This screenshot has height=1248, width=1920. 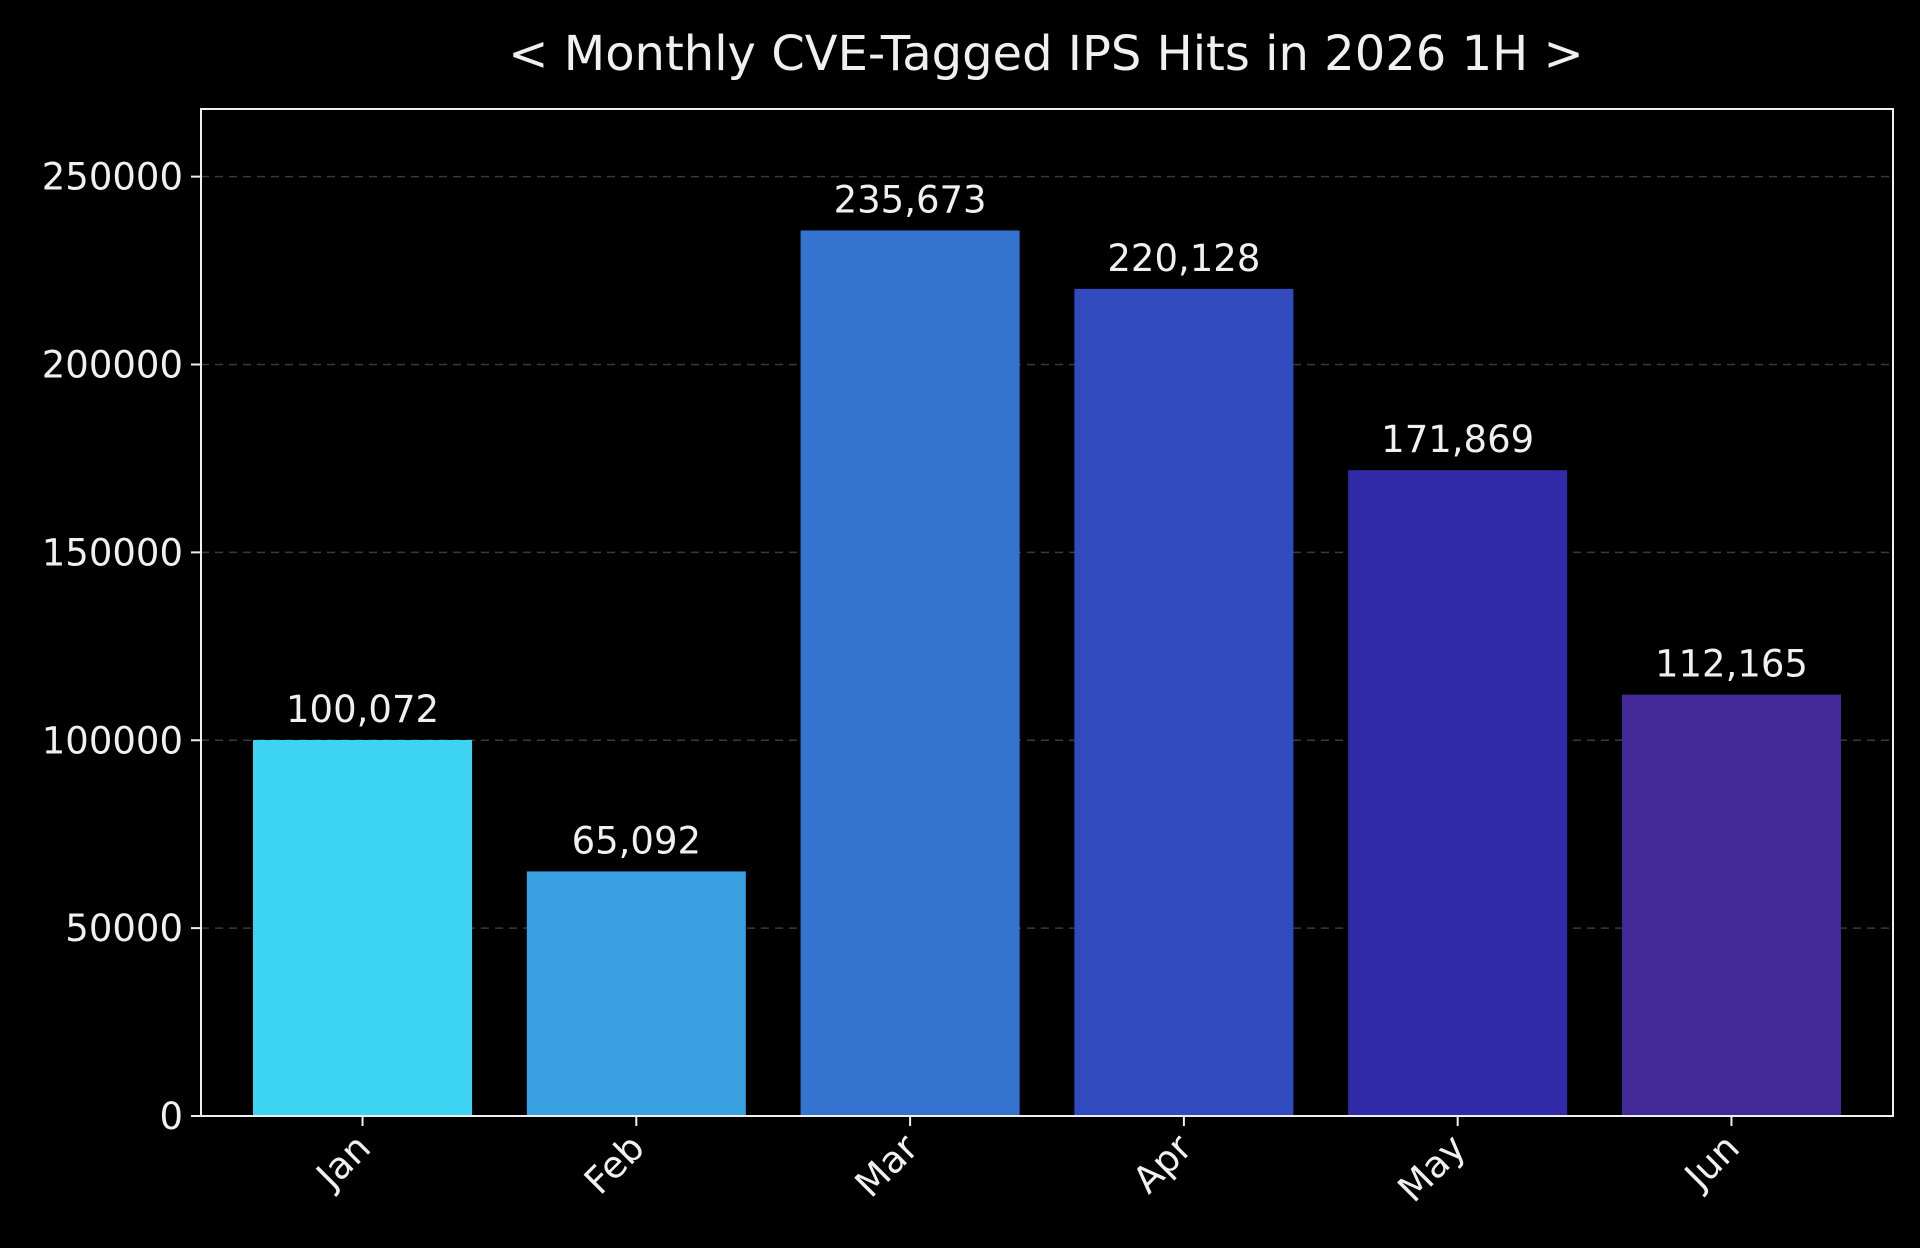 I want to click on x-axis-ticks: Jan Feb Mar Apr May Jun, so click(x=1027, y=1163).